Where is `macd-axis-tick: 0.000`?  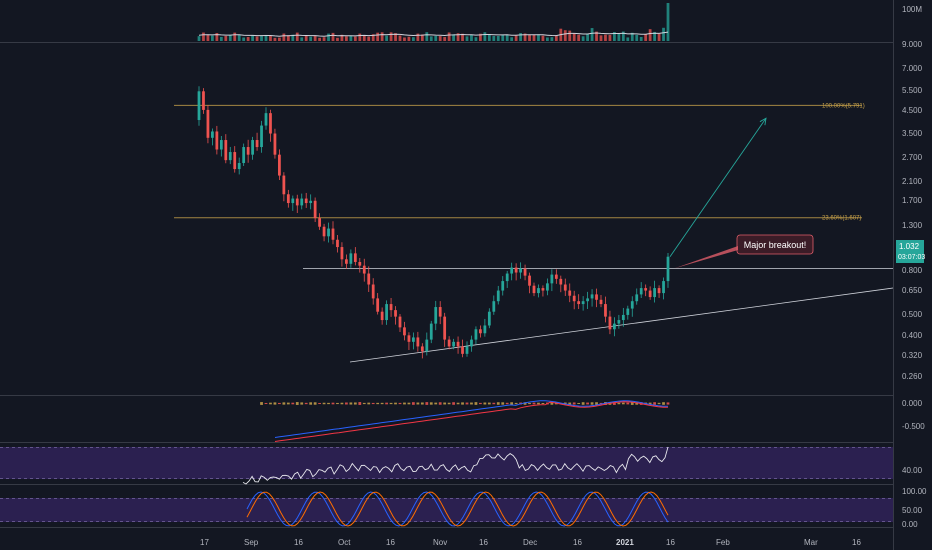
macd-axis-tick: 0.000 is located at coordinates (912, 403).